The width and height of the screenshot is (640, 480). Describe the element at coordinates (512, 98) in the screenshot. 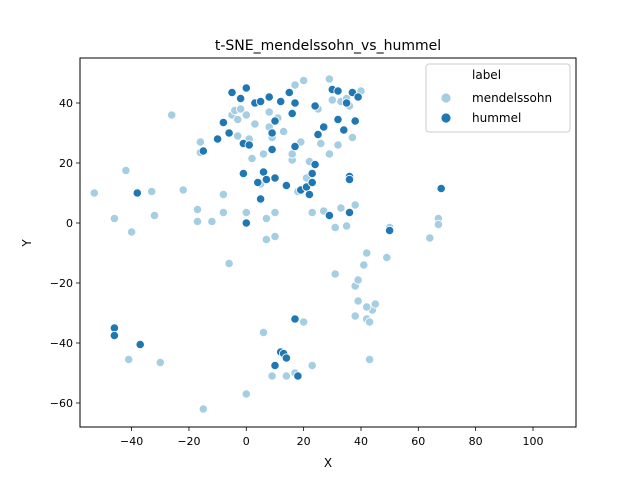

I see `legend-label-mendelssohn: mendelssohn` at that location.